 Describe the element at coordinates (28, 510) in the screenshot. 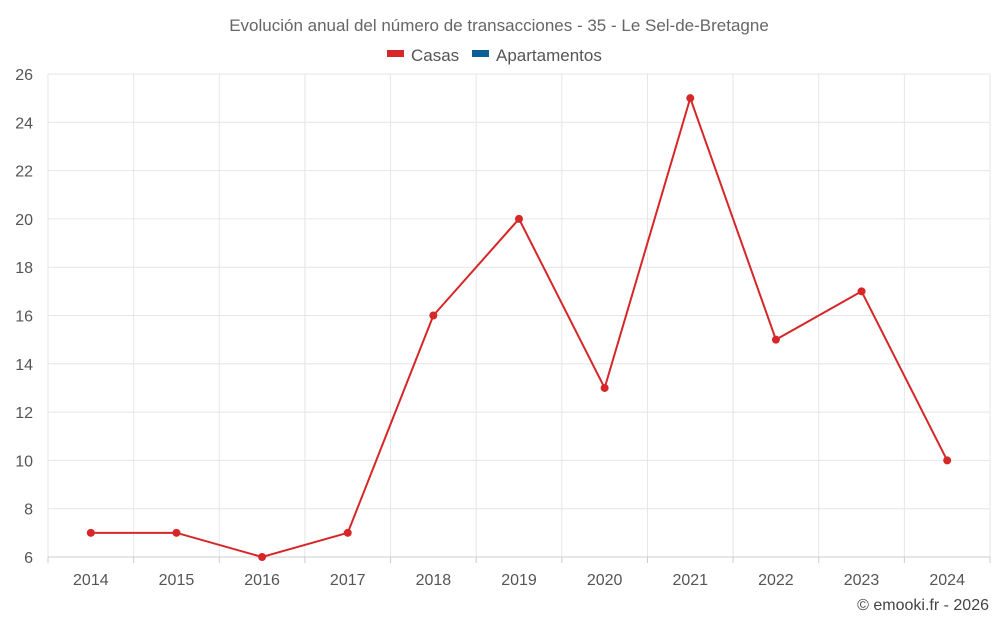

I see `y-tick-label: 8` at that location.